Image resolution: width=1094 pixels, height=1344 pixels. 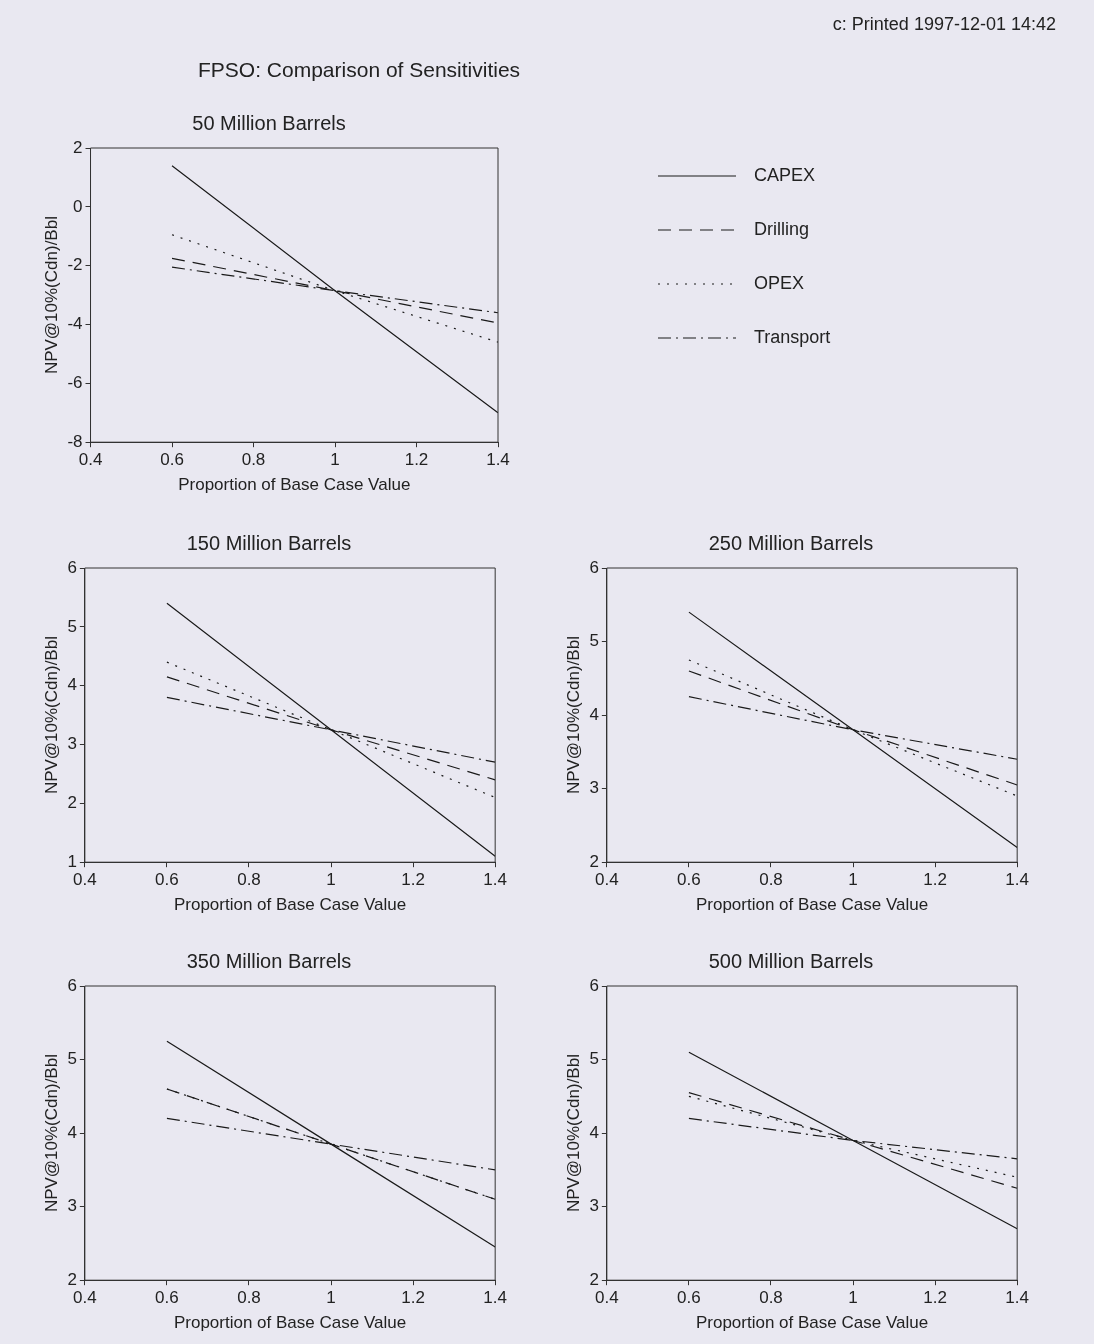 I want to click on text: FPSO: Comparison of Sensitivities, so click(x=359, y=70).